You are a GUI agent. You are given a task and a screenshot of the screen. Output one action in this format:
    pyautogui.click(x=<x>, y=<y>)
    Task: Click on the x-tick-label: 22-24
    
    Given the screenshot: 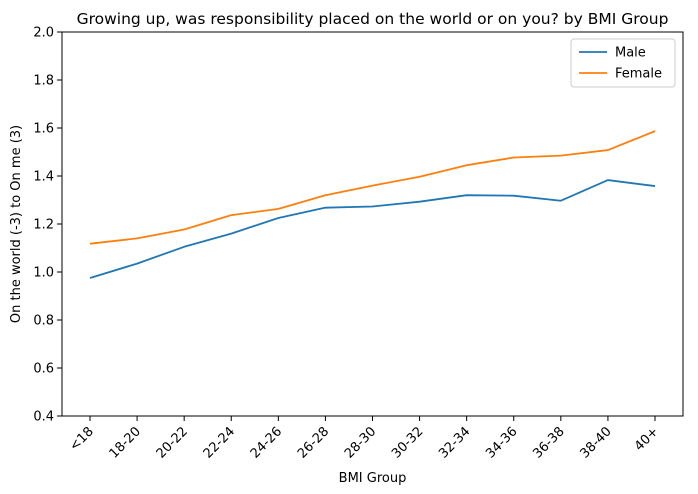 What is the action you would take?
    pyautogui.click(x=219, y=442)
    